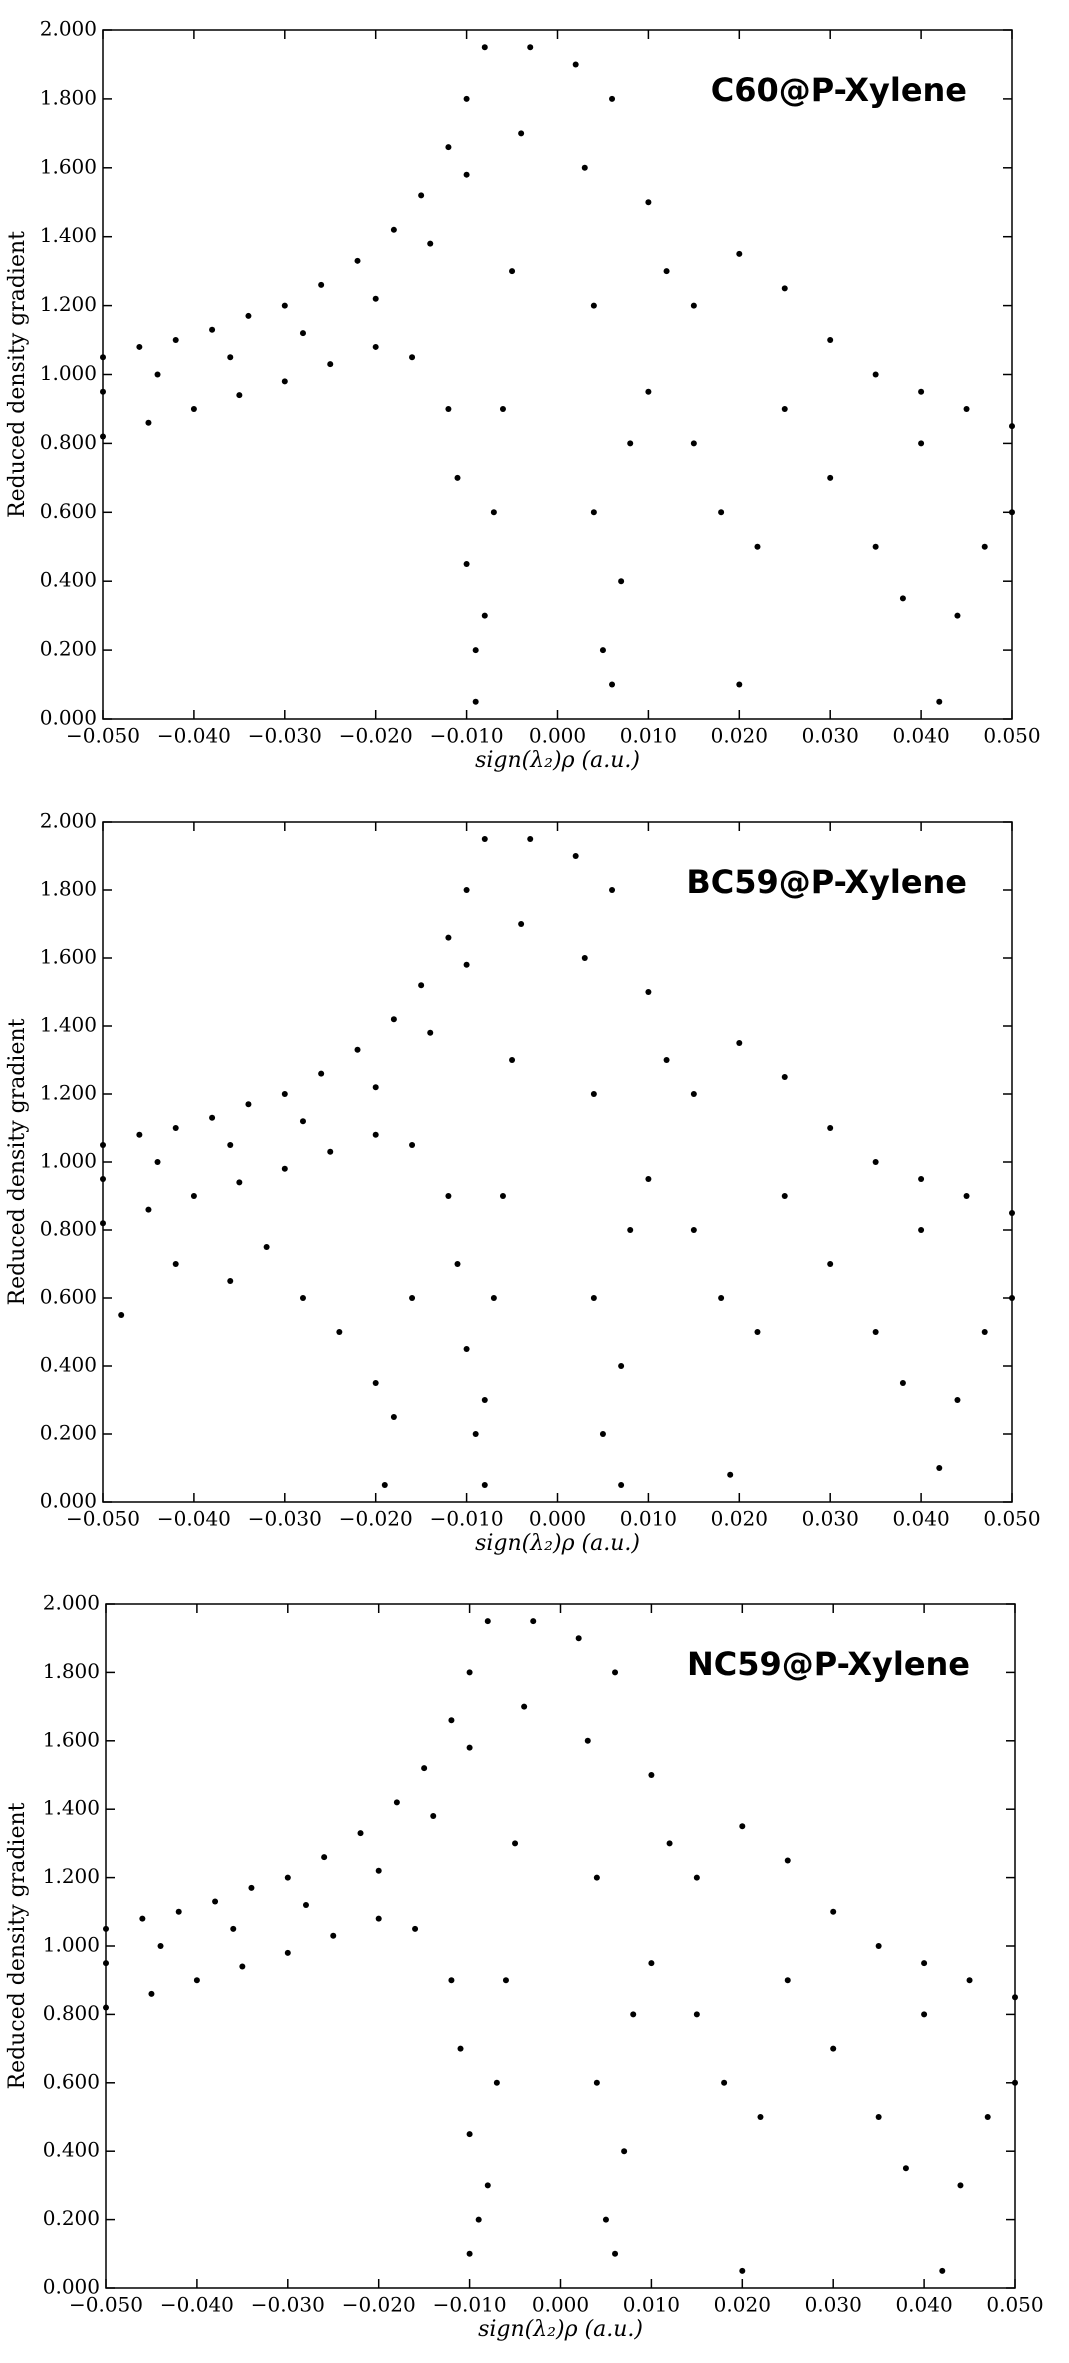 Image resolution: width=1069 pixels, height=2363 pixels. What do you see at coordinates (467, 736) in the screenshot?
I see `x-tick-label: −0.010` at bounding box center [467, 736].